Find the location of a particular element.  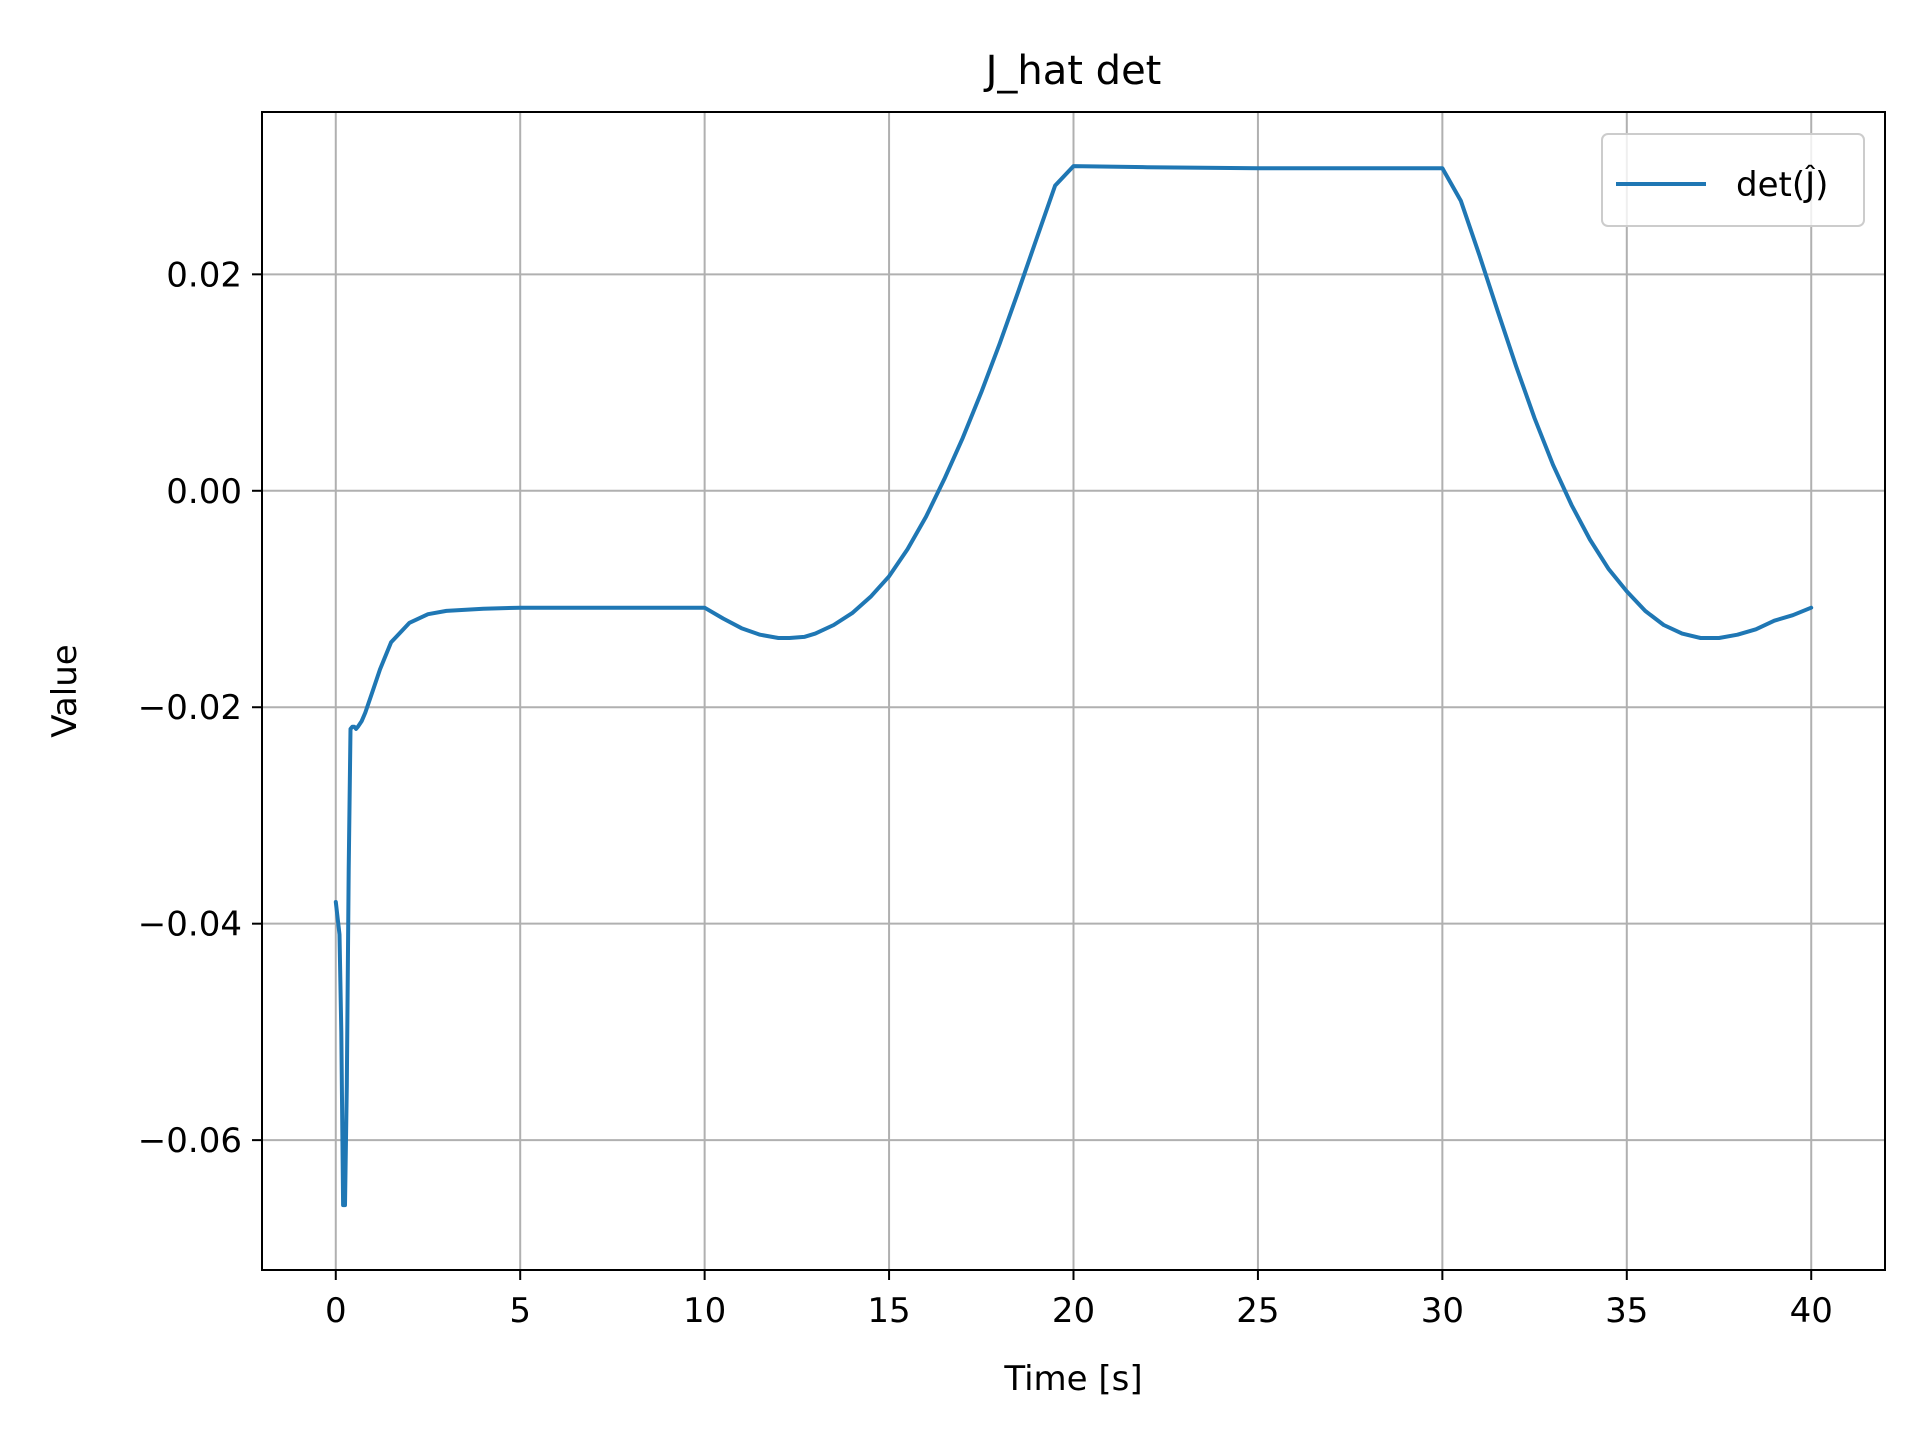

y-axis-ticks: −0.06 −0.04 −0.02 0.00 0.02 is located at coordinates (200, 708).